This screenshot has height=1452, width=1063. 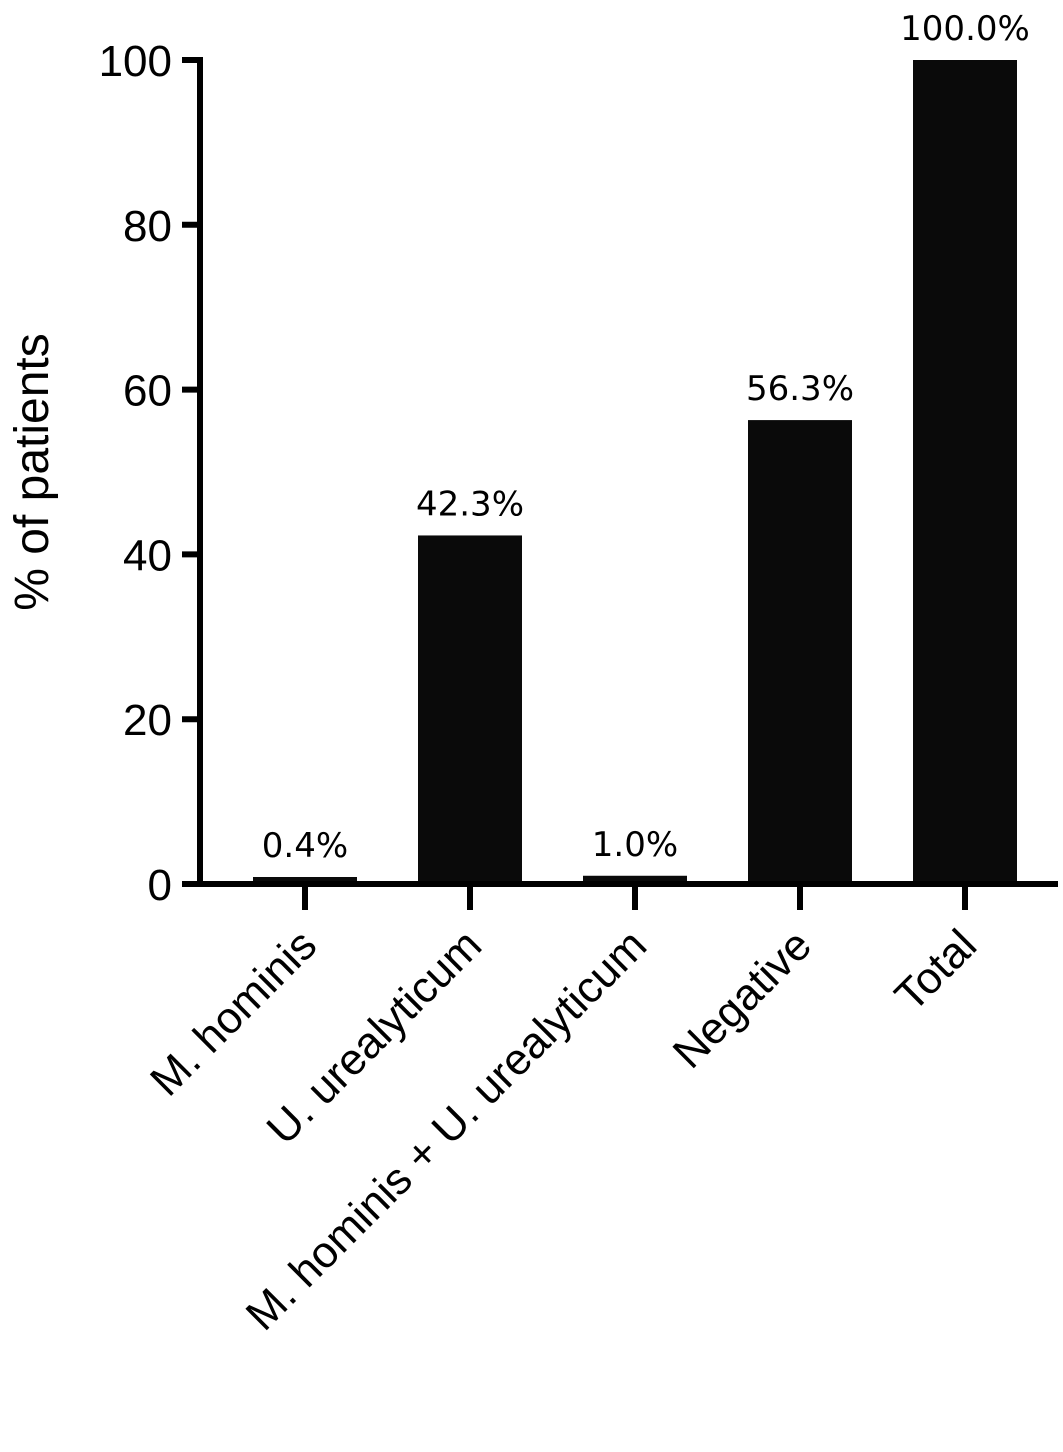 I want to click on data-label-0: 0.4%, so click(x=305, y=846).